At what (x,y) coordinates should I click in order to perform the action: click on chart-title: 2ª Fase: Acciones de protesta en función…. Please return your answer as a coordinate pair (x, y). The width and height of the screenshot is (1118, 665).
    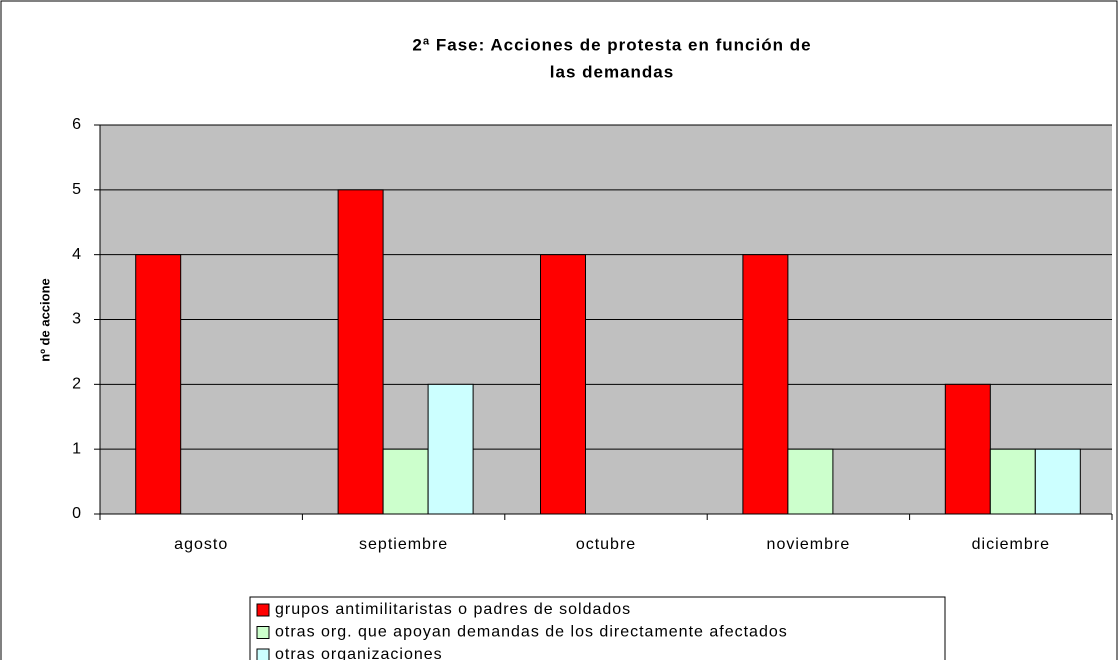
    Looking at the image, I should click on (611, 44).